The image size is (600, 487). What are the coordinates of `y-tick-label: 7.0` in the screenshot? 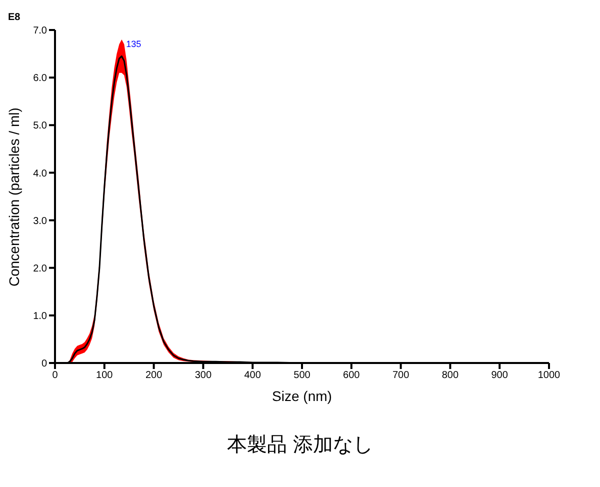 It's located at (40, 31).